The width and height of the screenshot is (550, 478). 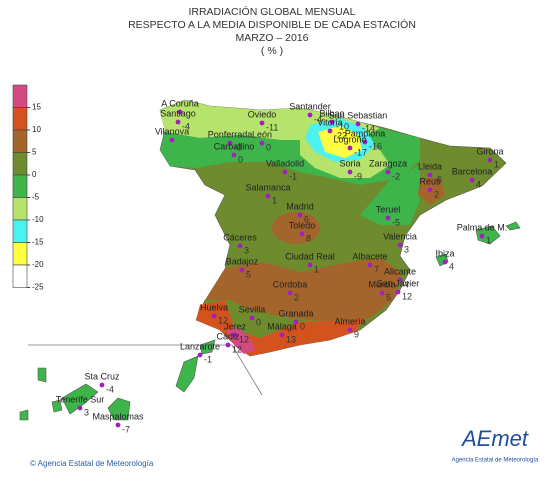 What do you see at coordinates (36, 197) in the screenshot?
I see `legend-label: -5` at bounding box center [36, 197].